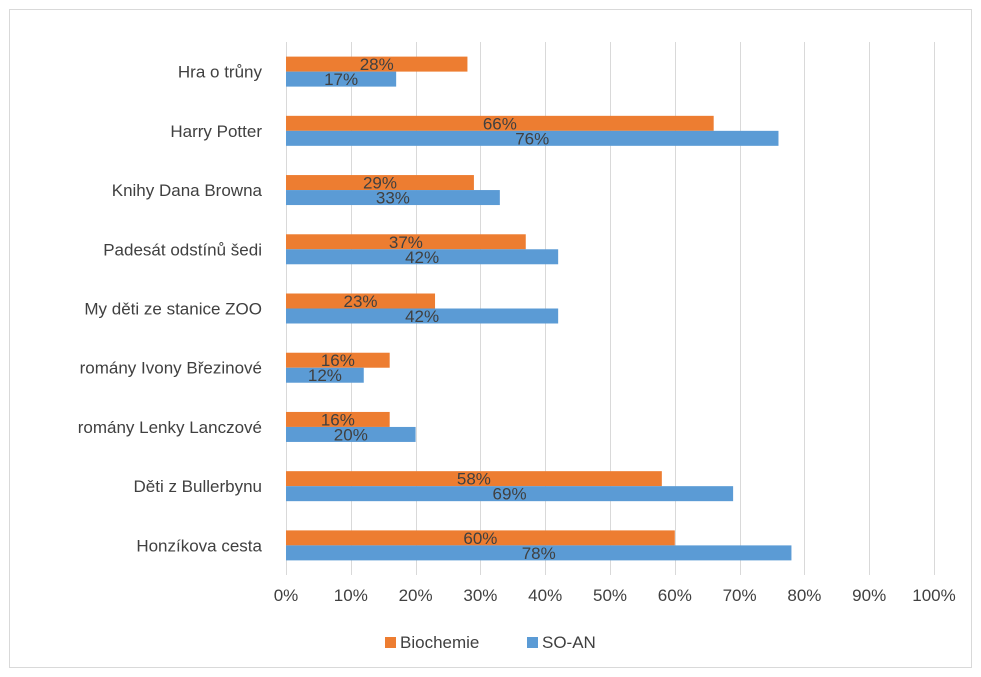 Image resolution: width=981 pixels, height=677 pixels. What do you see at coordinates (173, 309) in the screenshot?
I see `category-label: My děti ze stanice ZOO` at bounding box center [173, 309].